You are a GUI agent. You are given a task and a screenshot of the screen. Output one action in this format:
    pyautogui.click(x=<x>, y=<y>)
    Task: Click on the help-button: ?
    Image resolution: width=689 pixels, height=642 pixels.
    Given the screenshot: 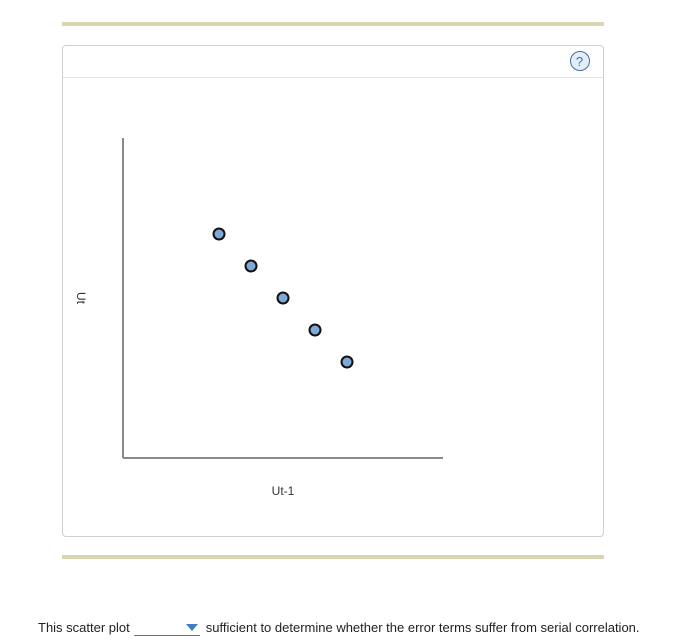 What is the action you would take?
    pyautogui.click(x=580, y=61)
    